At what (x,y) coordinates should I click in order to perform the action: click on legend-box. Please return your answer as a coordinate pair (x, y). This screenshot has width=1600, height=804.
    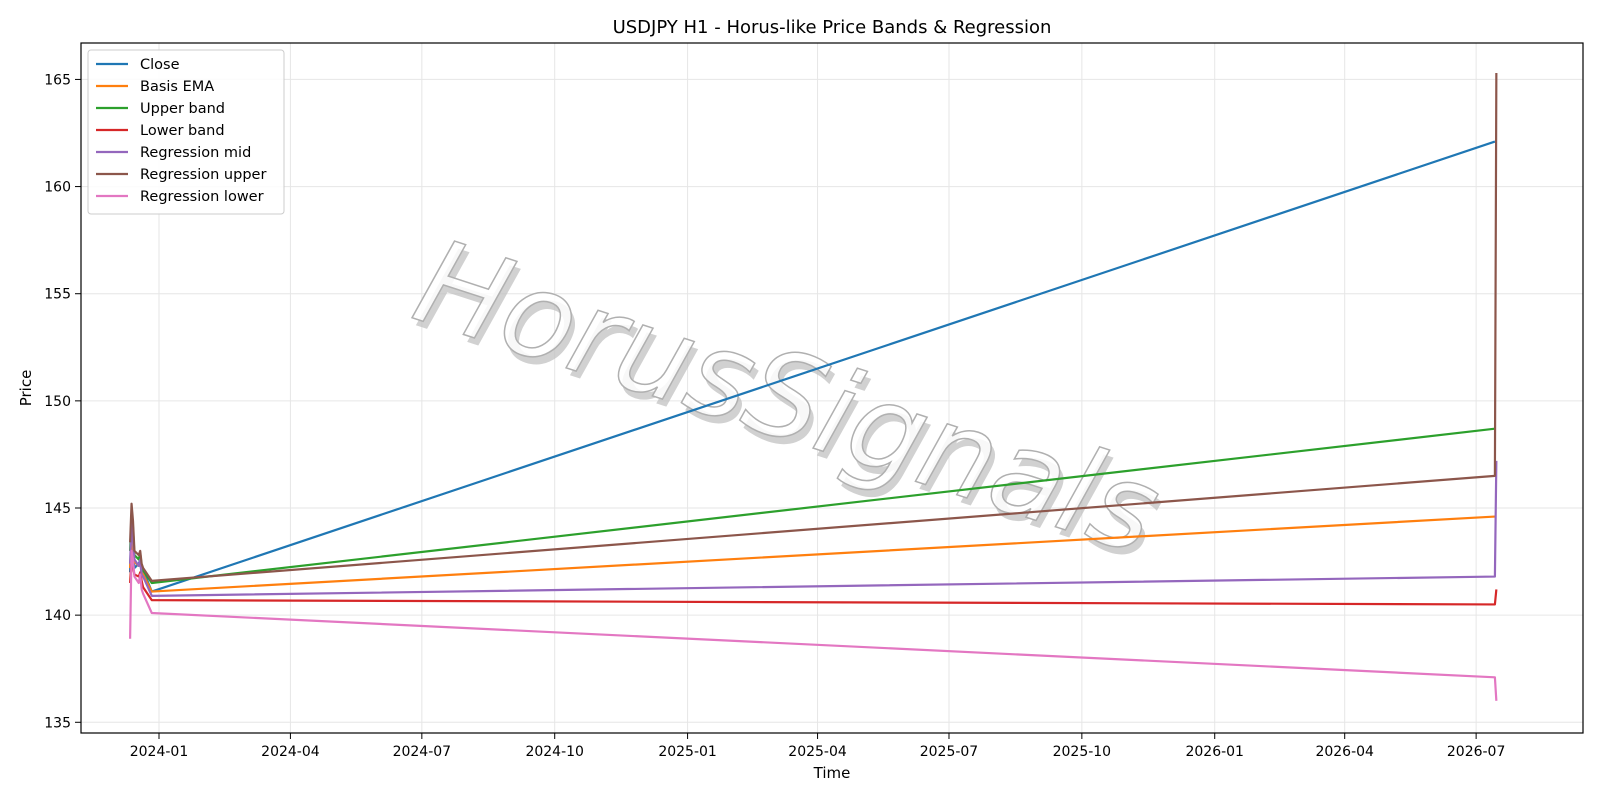
    Looking at the image, I should click on (186, 132).